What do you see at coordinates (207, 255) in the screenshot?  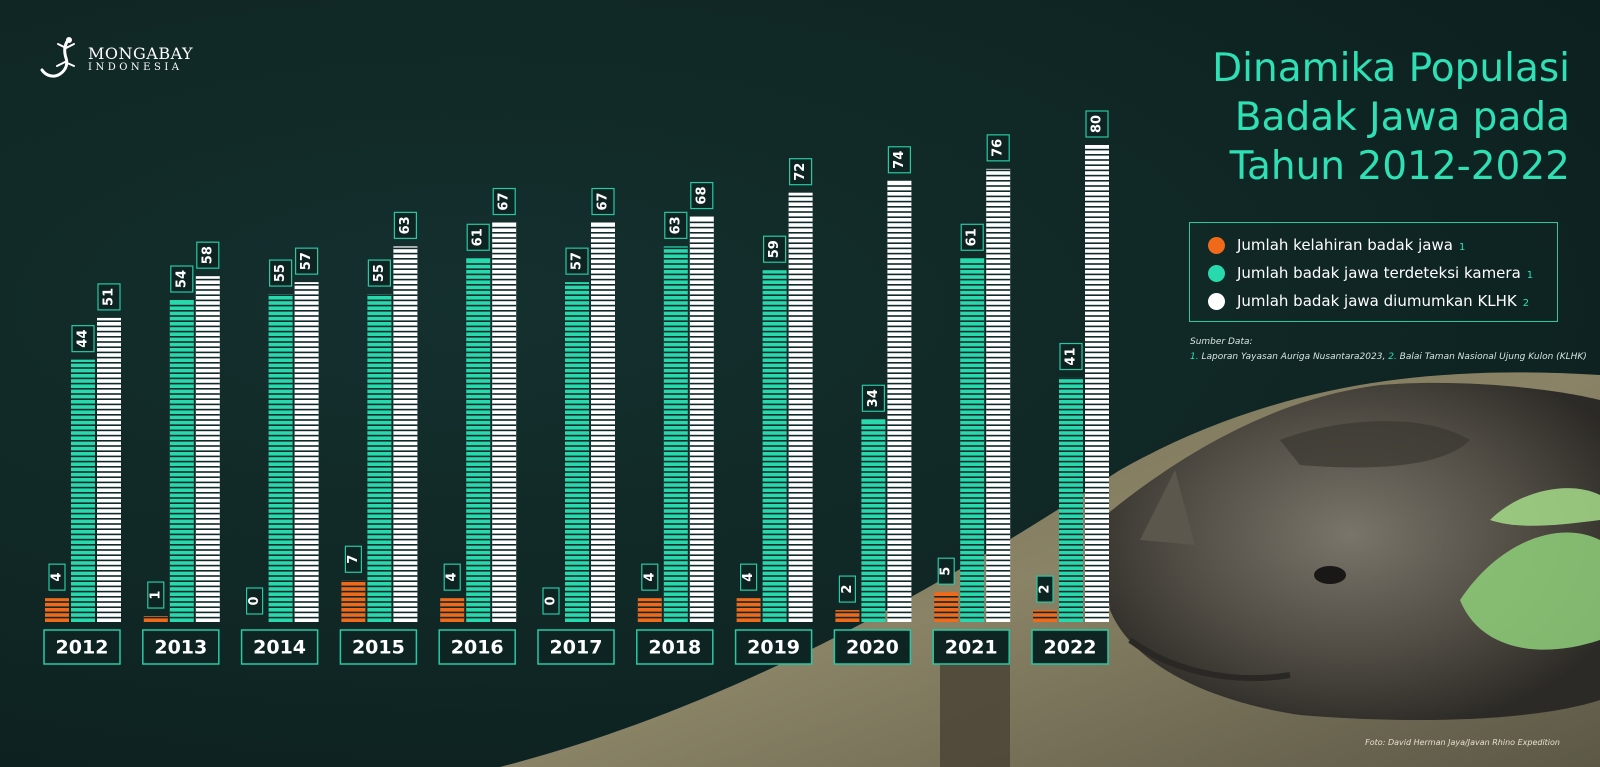 I see `value-label-2013-s2: 58` at bounding box center [207, 255].